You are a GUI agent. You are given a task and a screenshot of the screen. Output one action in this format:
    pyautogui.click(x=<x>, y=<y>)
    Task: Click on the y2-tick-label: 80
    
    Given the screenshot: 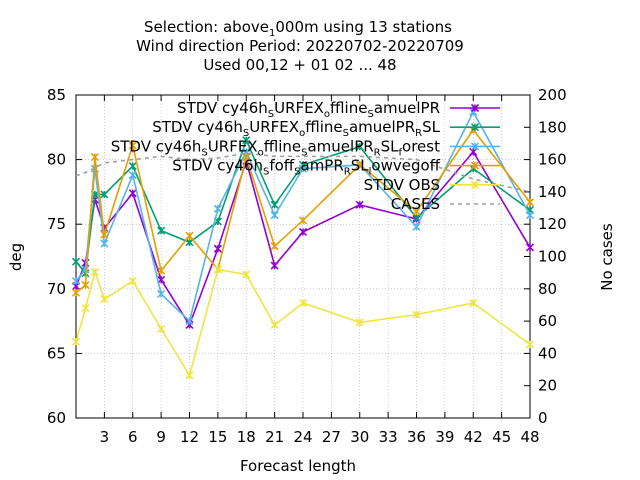 What is the action you would take?
    pyautogui.click(x=547, y=289)
    